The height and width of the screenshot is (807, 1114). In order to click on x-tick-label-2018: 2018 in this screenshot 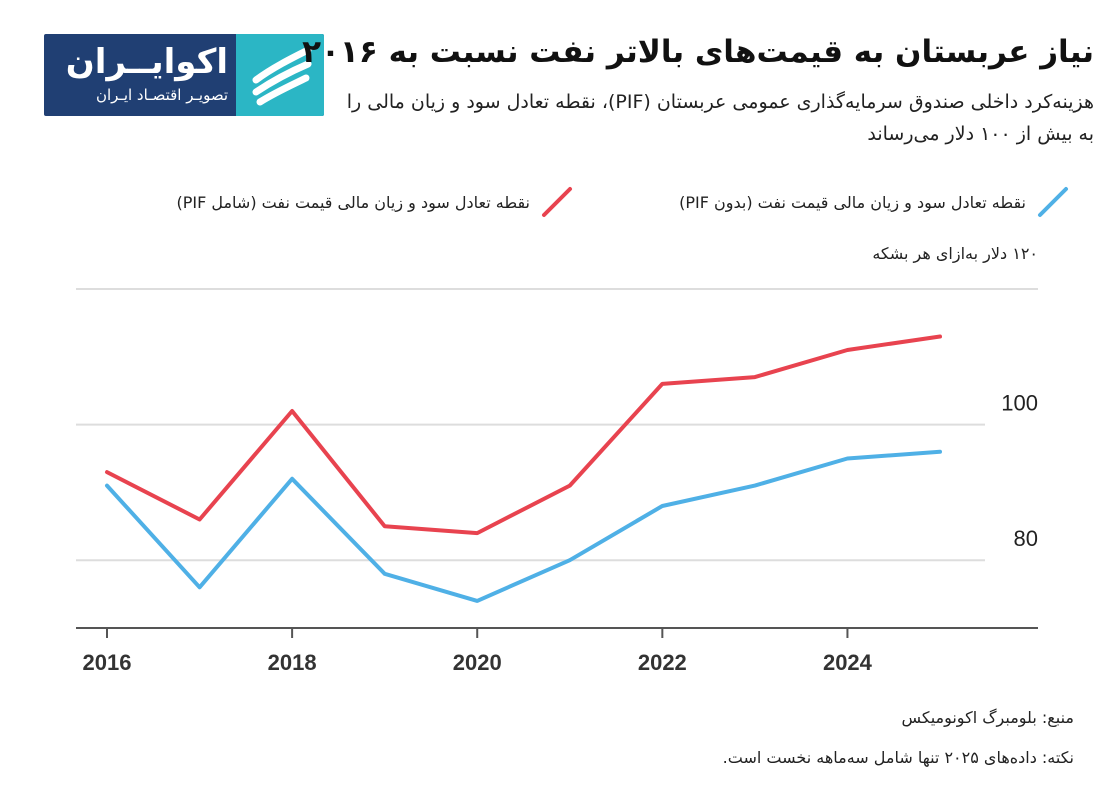, I will do `click(292, 662)`.